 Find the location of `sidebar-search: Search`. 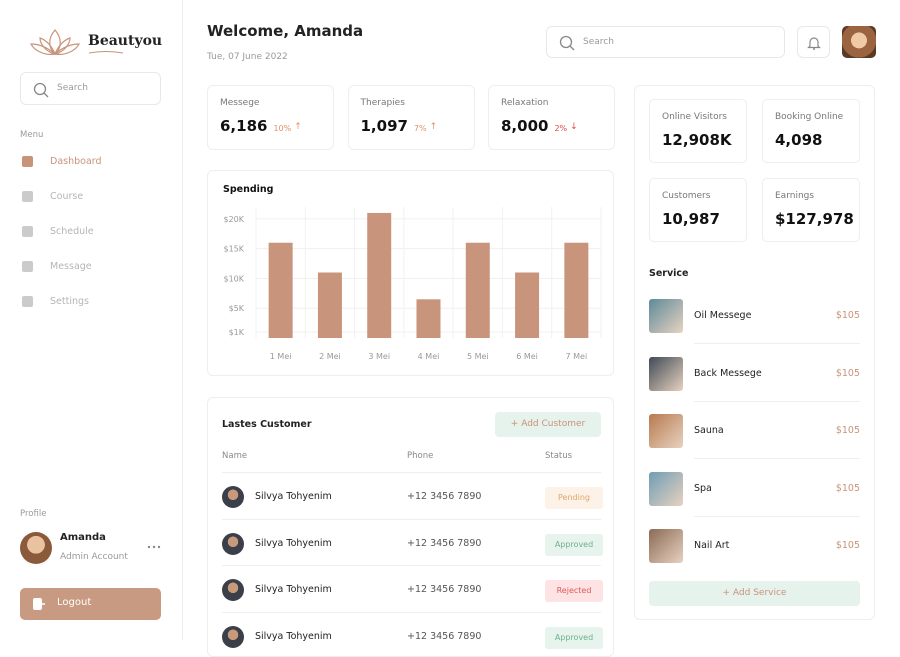

sidebar-search: Search is located at coordinates (90, 88).